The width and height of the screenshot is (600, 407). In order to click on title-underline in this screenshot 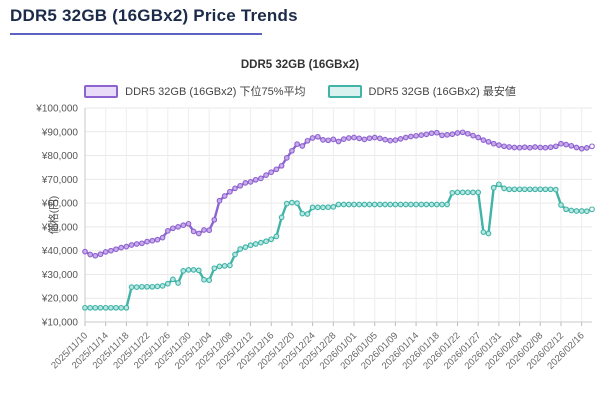, I will do `click(136, 34)`.